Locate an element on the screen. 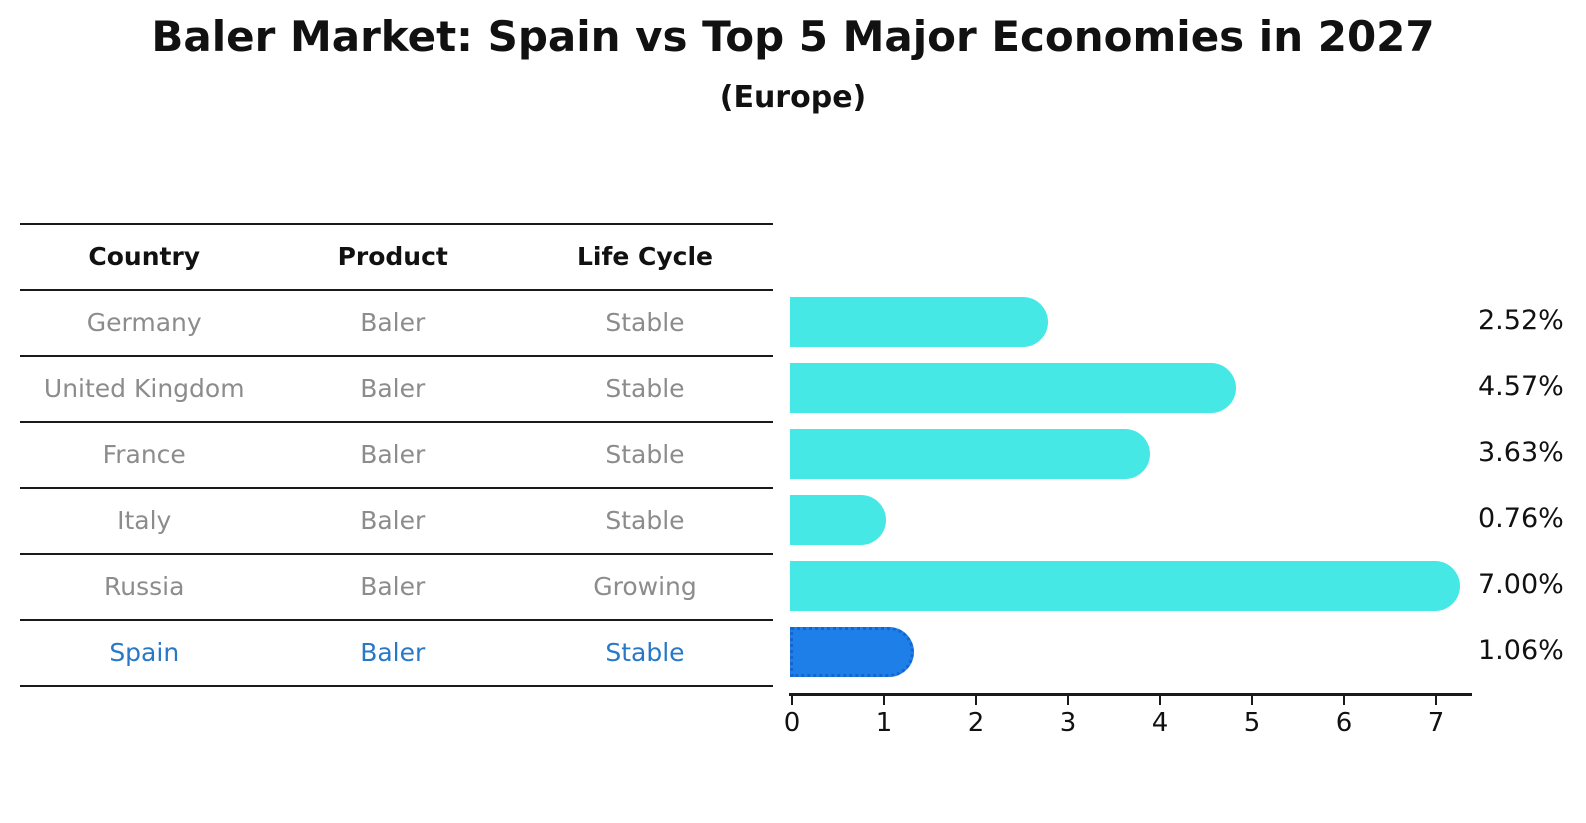 This screenshot has height=823, width=1586. x-axis-tick-label: 5 is located at coordinates (1252, 723).